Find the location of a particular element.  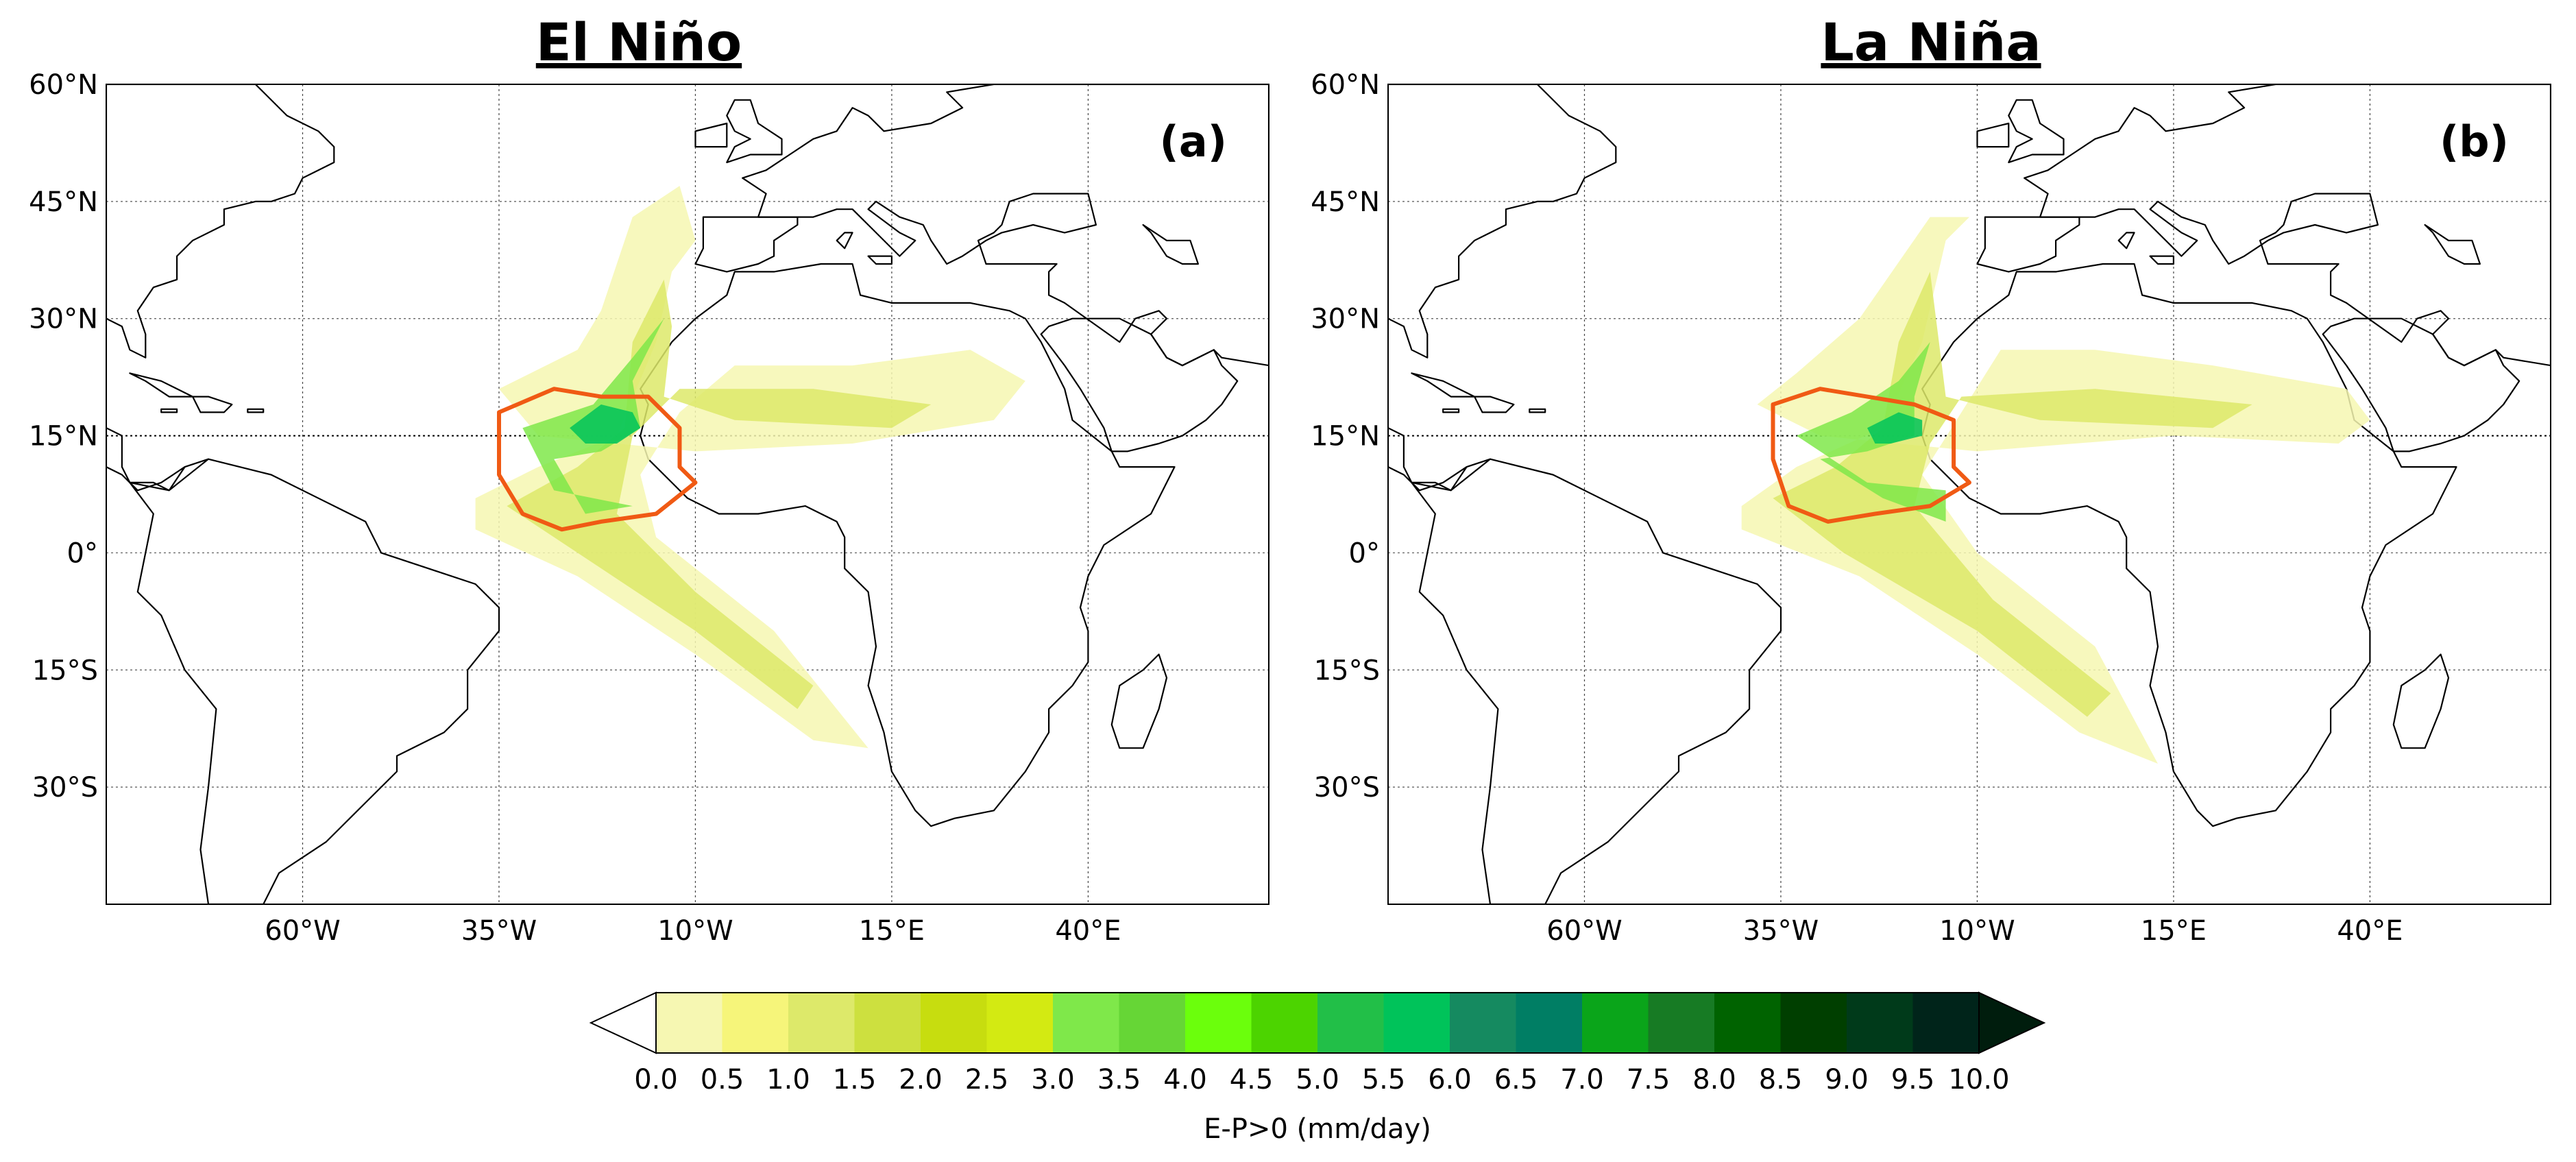

colorbar-tick-label: 5.5 is located at coordinates (1384, 1080).